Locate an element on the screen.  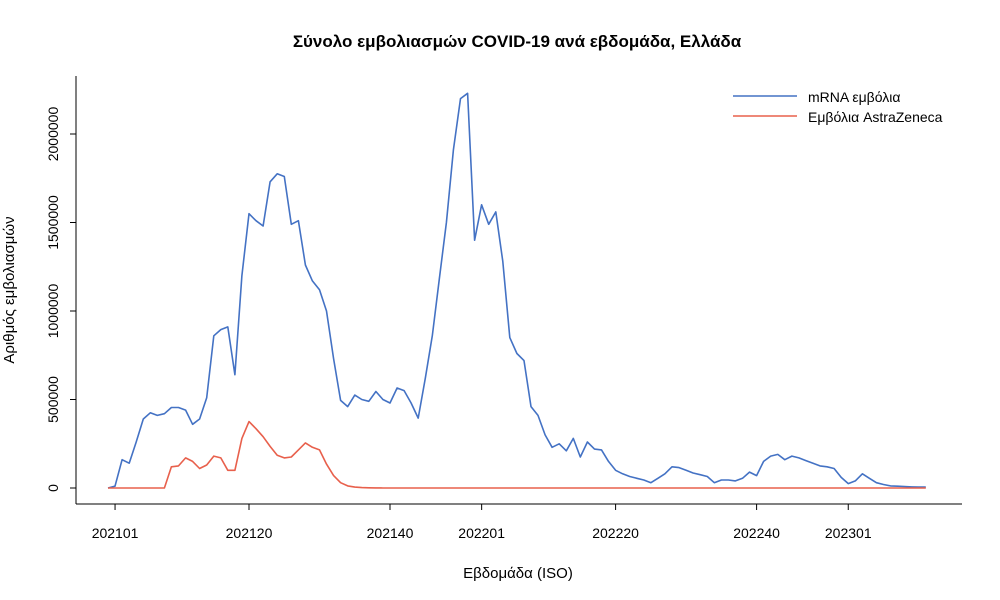
y-tick-label: 0 is located at coordinates (53, 488).